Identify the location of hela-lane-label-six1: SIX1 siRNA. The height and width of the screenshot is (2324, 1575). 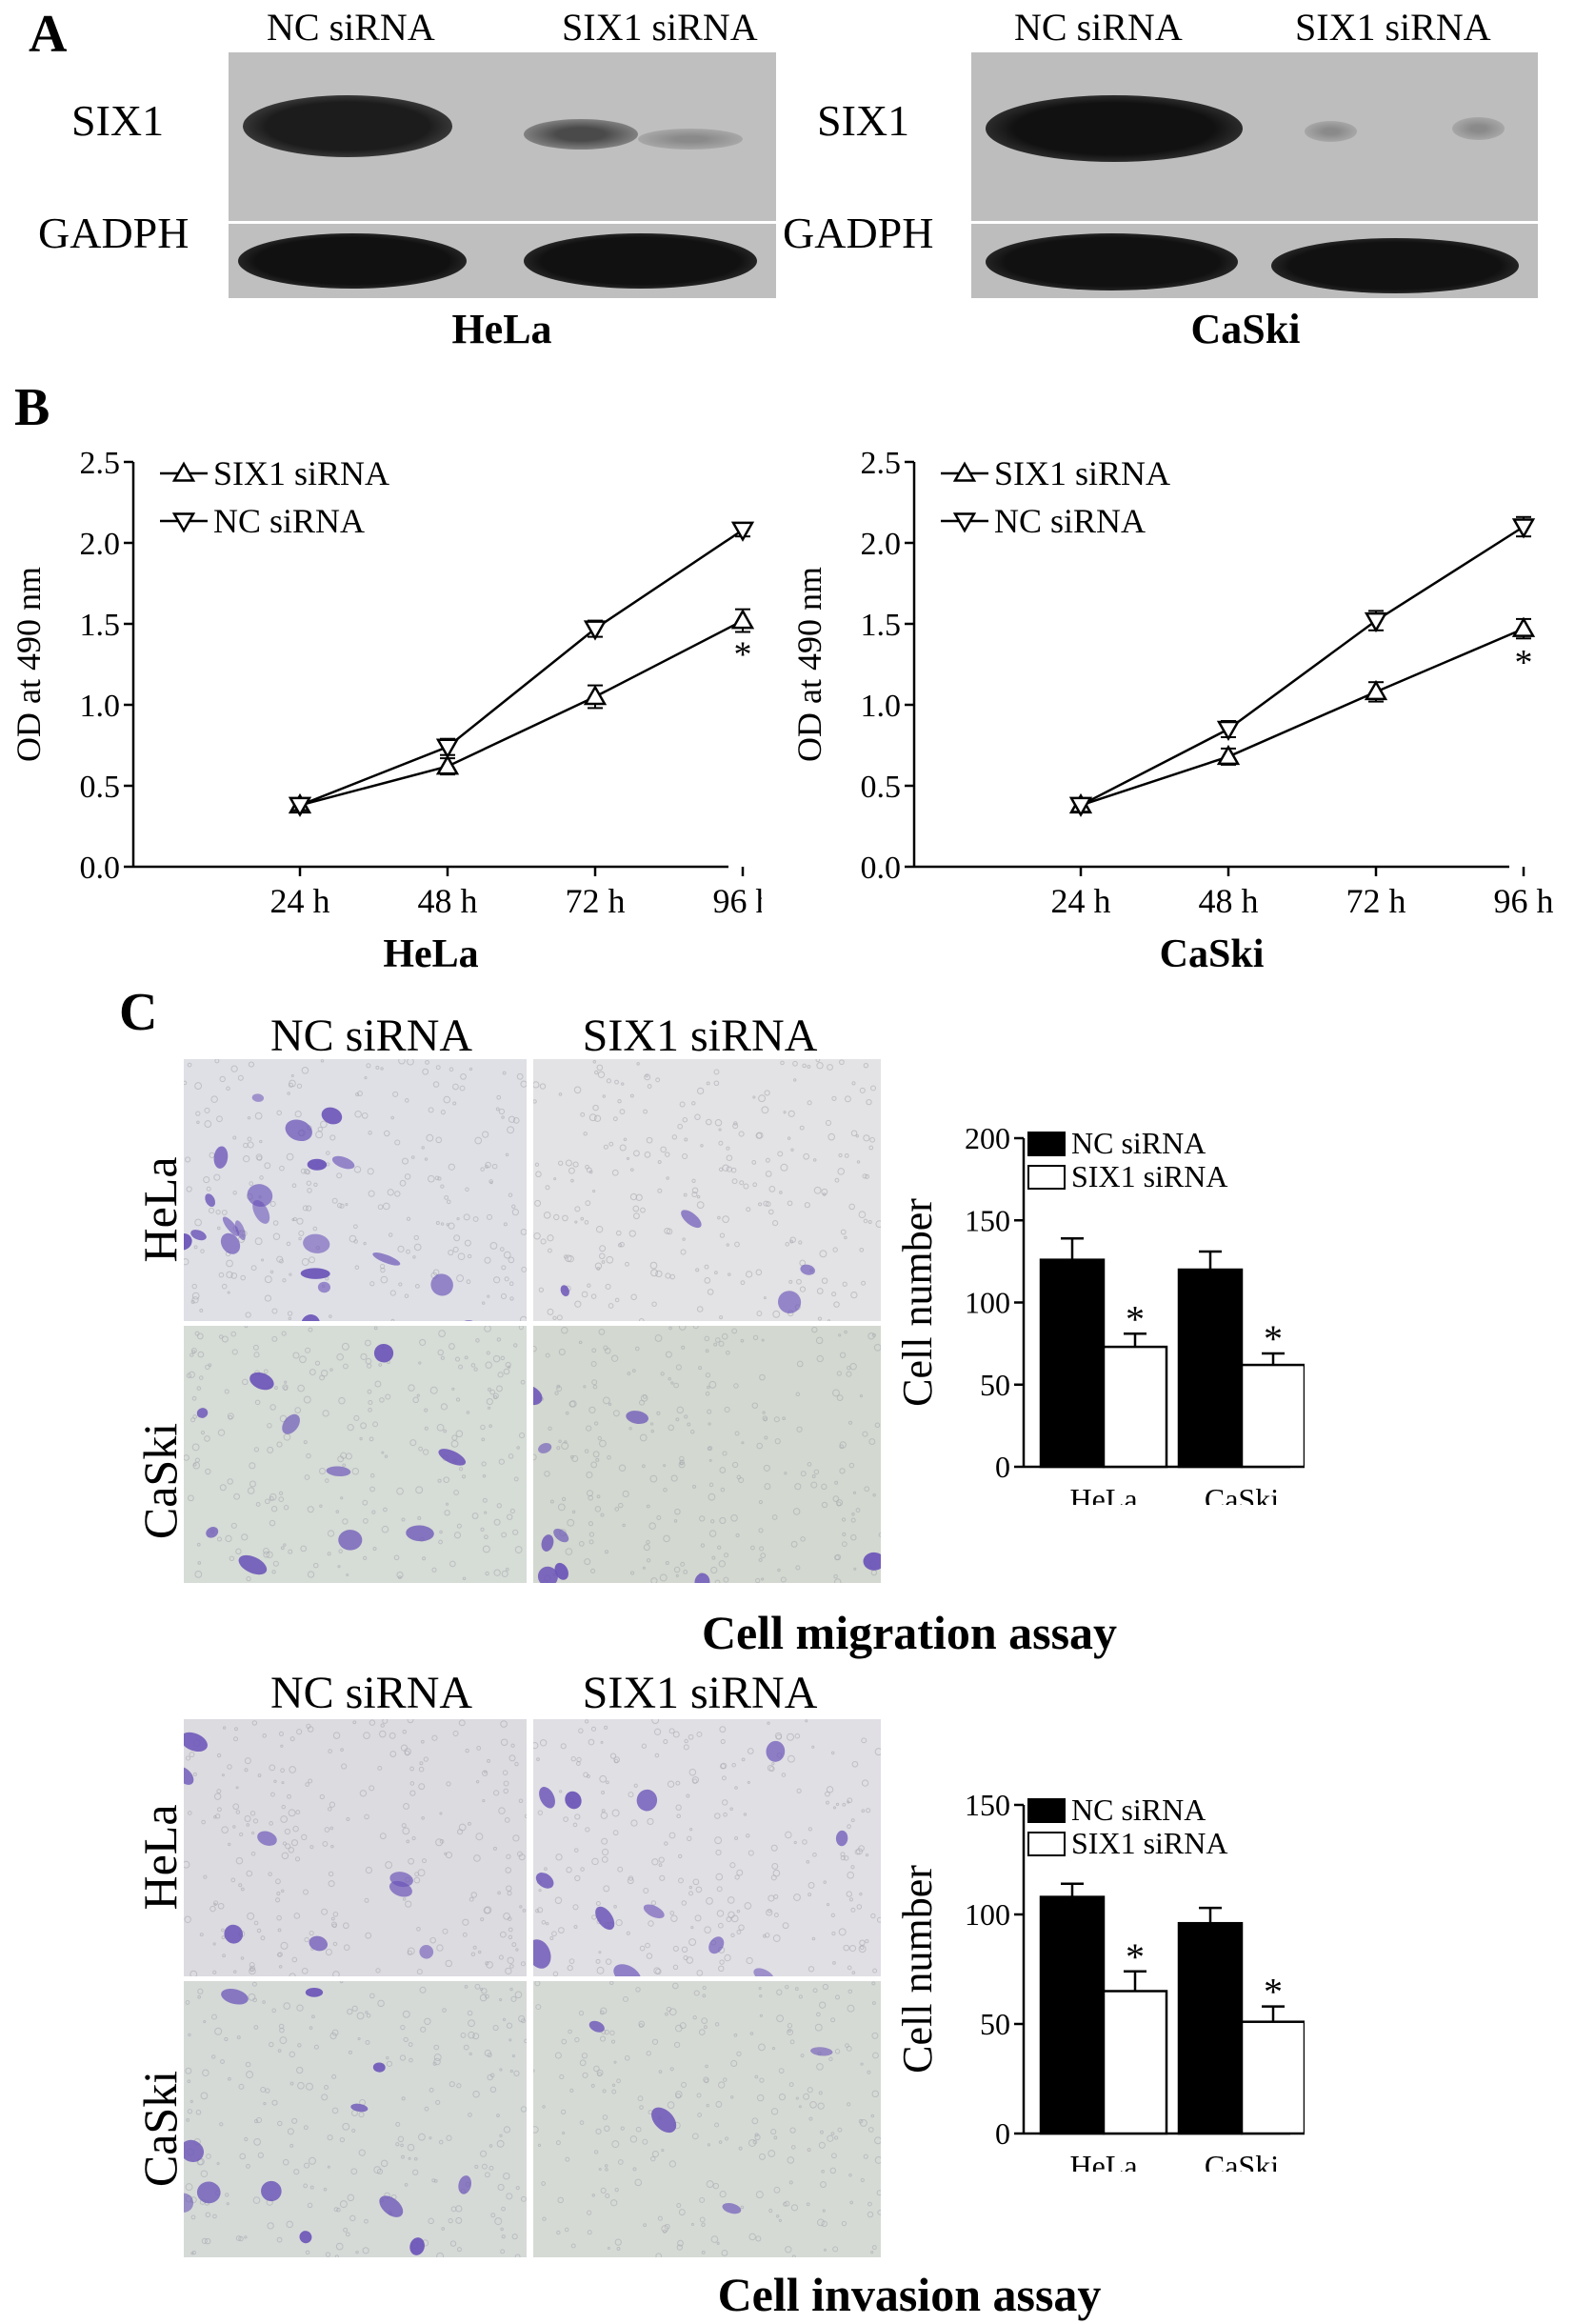
(660, 27).